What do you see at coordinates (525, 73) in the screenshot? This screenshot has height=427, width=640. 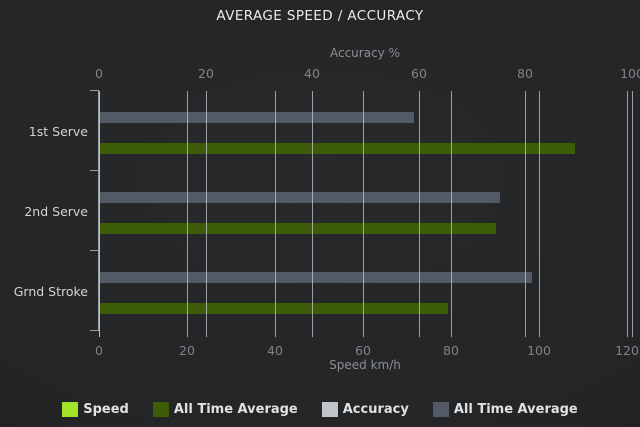 I see `top-axis-tick-label: 80` at bounding box center [525, 73].